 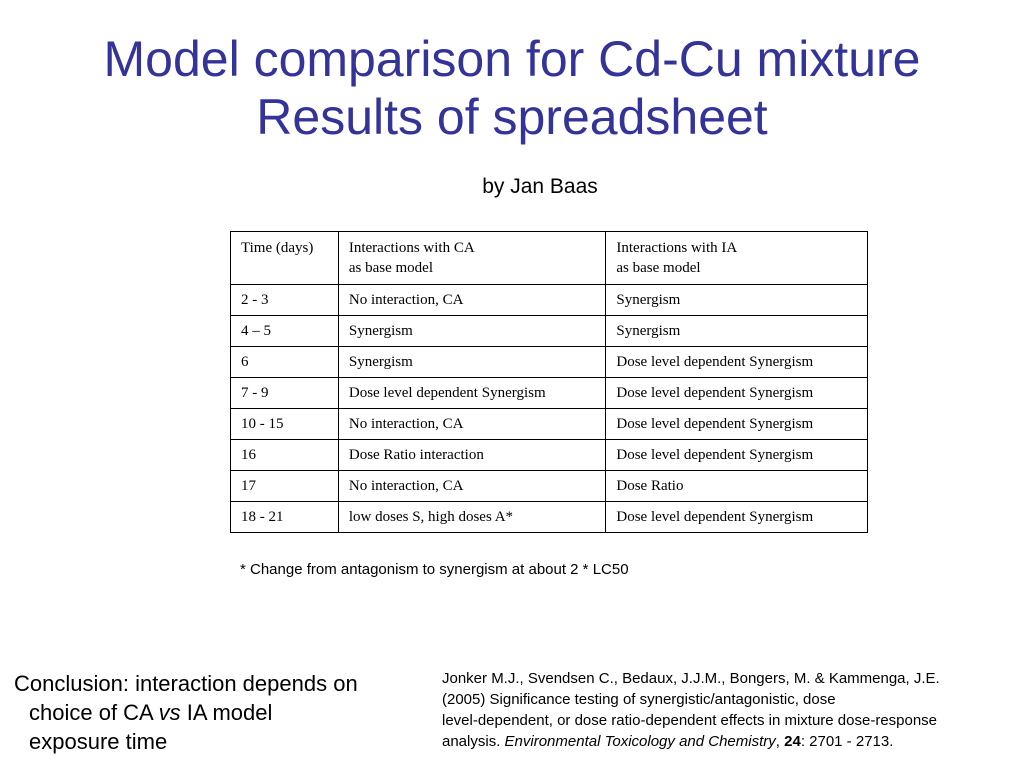 What do you see at coordinates (284, 517) in the screenshot?
I see `cell-time: 18 - 21` at bounding box center [284, 517].